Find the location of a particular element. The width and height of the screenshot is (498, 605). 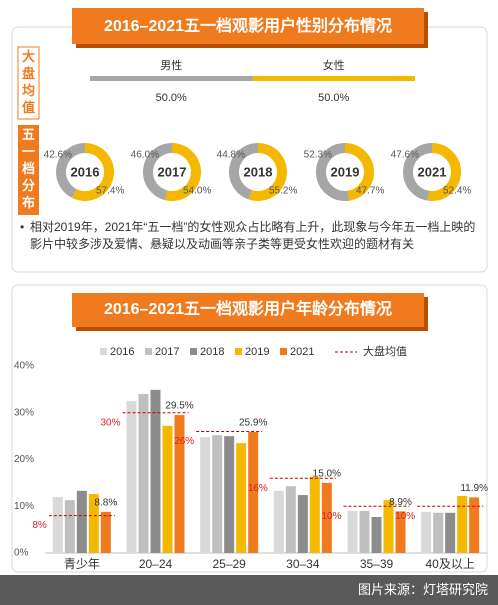

male-label: 42.6% is located at coordinates (58, 155).